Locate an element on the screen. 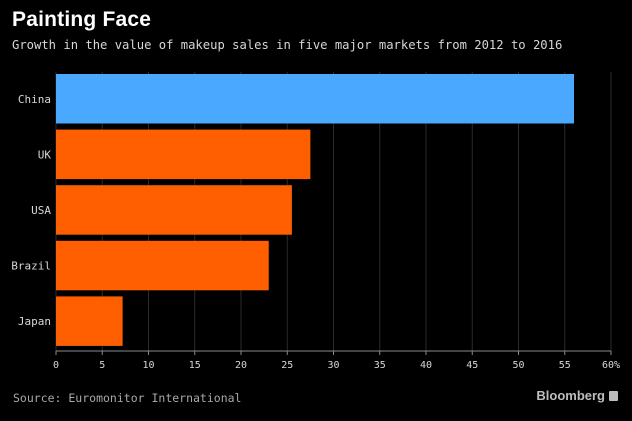 Image resolution: width=632 pixels, height=421 pixels. bar-china is located at coordinates (315, 99).